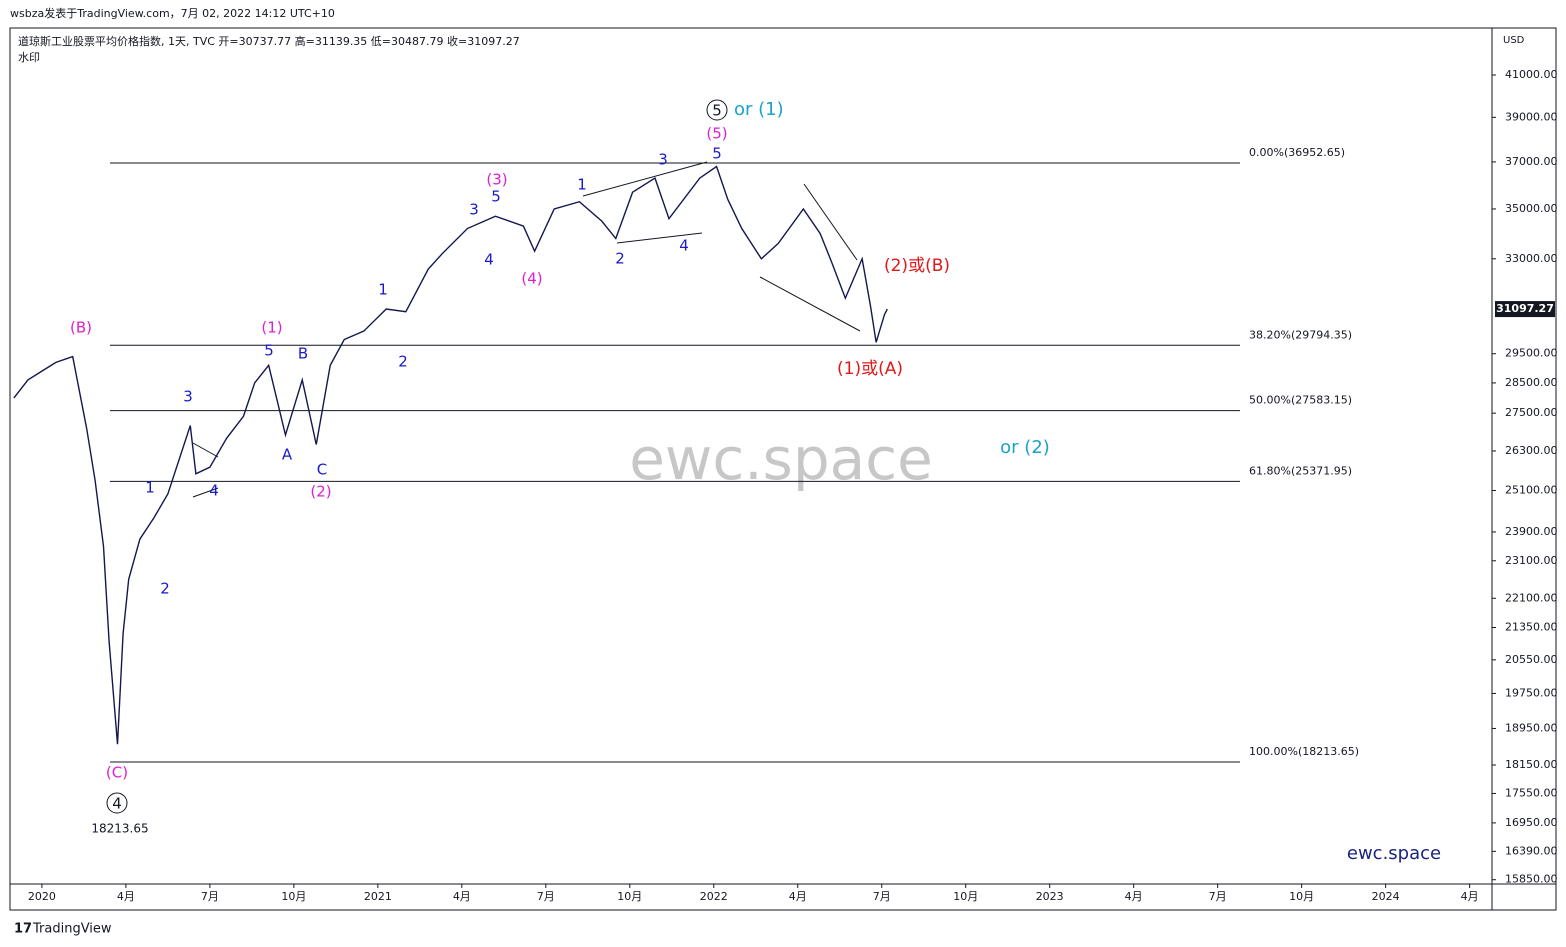 This screenshot has height=947, width=1566. I want to click on watermark-label: 水印, so click(29, 57).